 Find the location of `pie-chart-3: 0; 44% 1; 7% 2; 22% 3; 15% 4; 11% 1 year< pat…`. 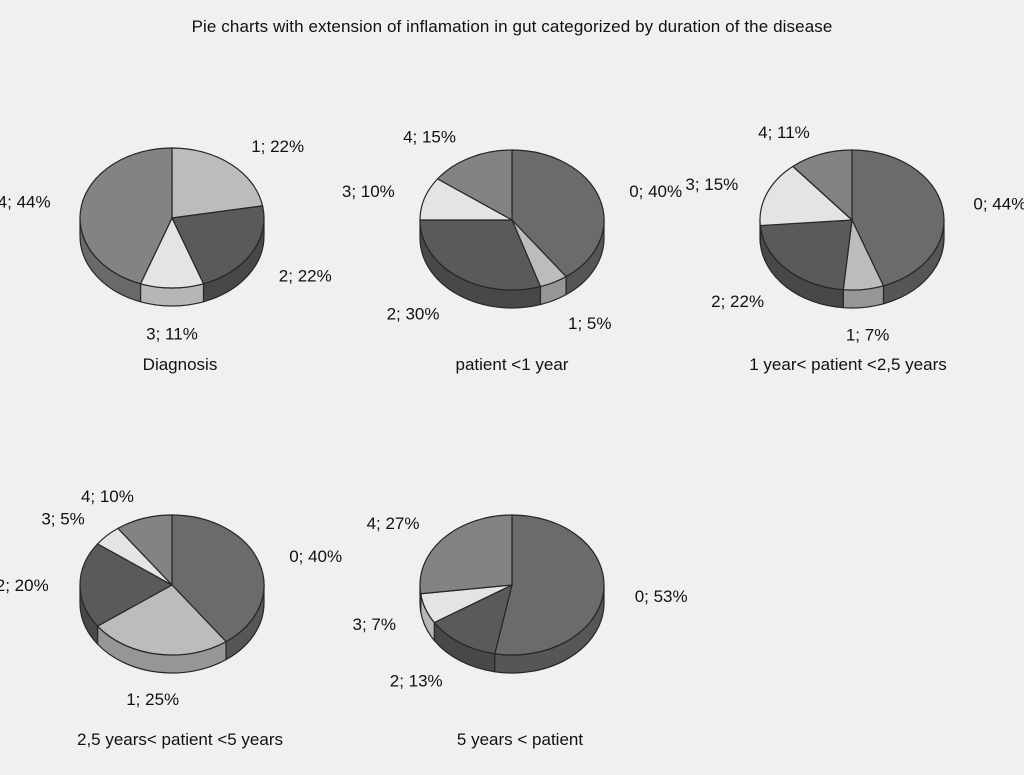

pie-chart-3: 0; 44% 1; 7% 2; 22% 3; 15% 4; 11% 1 year< pat… is located at coordinates (854, 248).